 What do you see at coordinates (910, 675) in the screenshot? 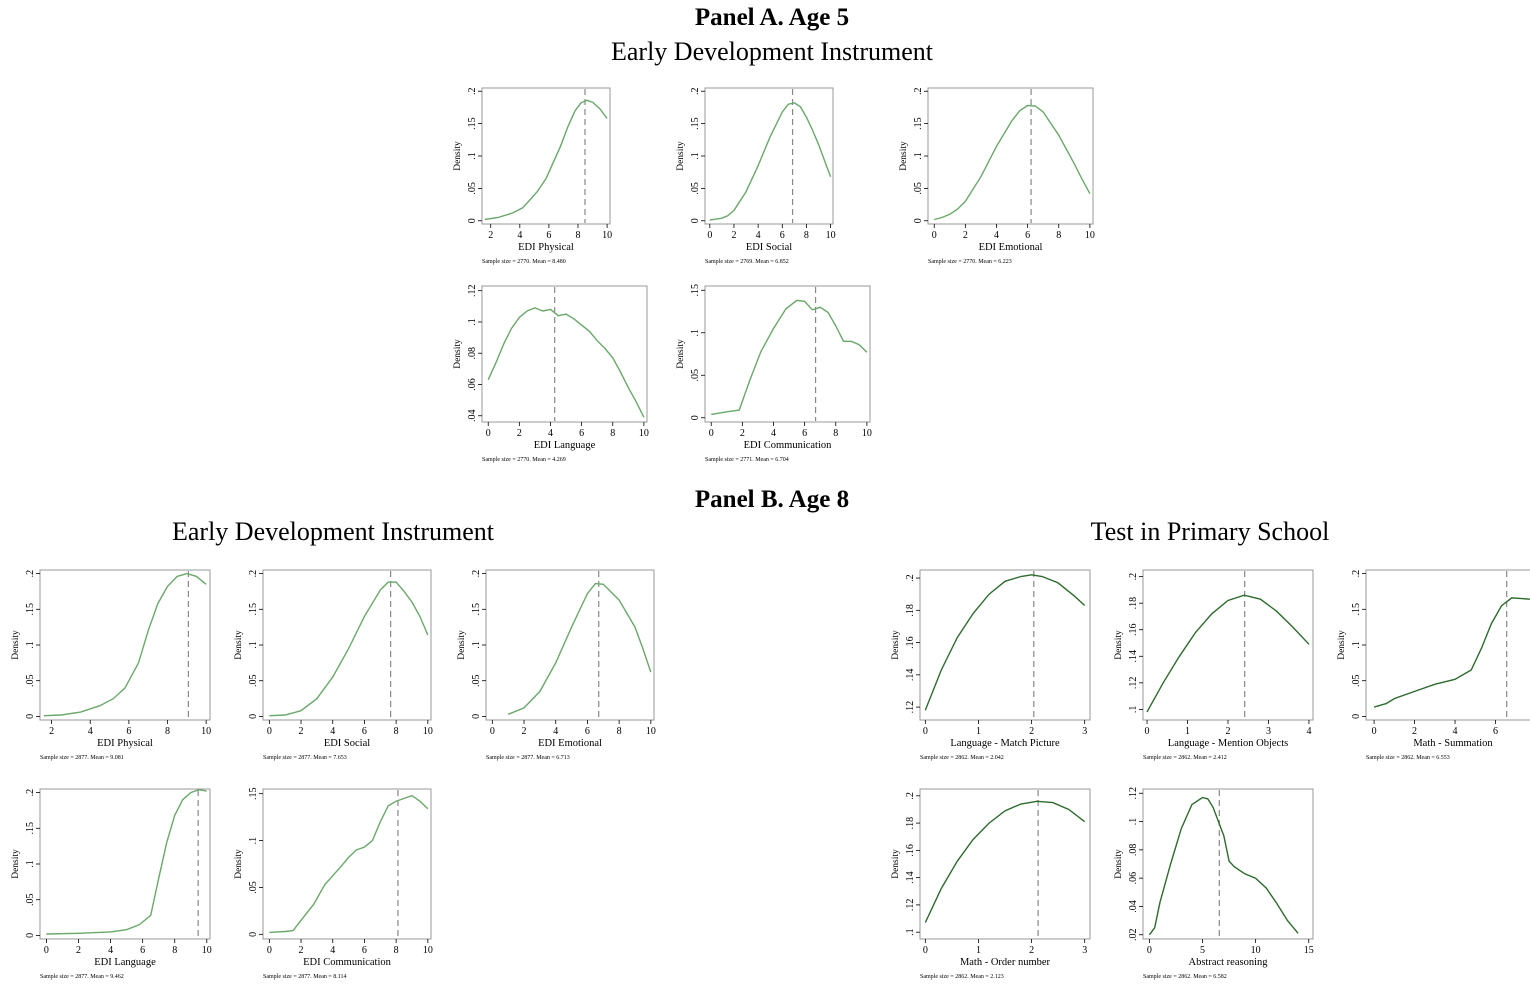
I see `y-tick-label: .14` at bounding box center [910, 675].